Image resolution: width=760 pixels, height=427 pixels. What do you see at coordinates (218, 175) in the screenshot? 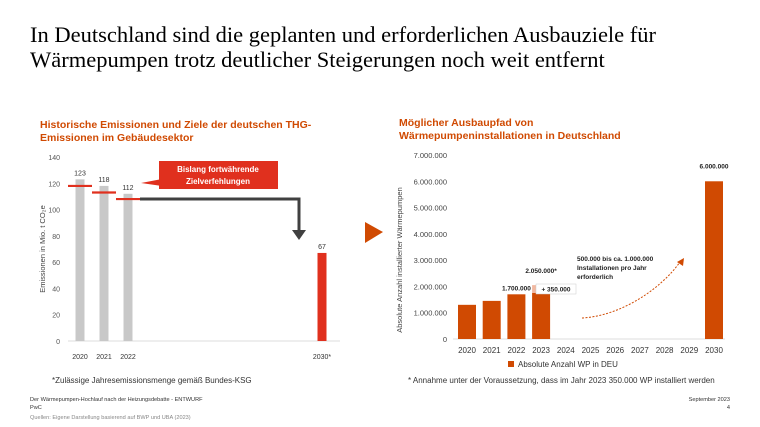
I see `callout-box` at bounding box center [218, 175].